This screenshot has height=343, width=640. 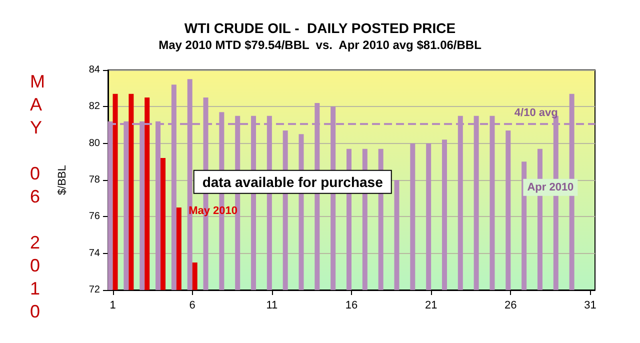 What do you see at coordinates (94, 253) in the screenshot?
I see `y-tick-label: 74` at bounding box center [94, 253].